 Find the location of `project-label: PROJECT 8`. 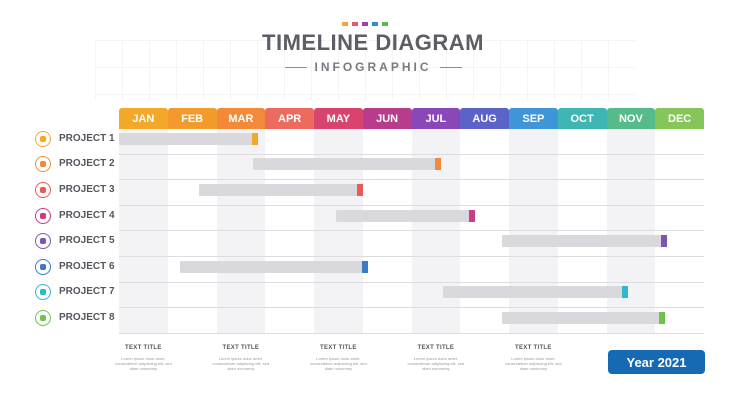

project-label: PROJECT 8 is located at coordinates (87, 317).